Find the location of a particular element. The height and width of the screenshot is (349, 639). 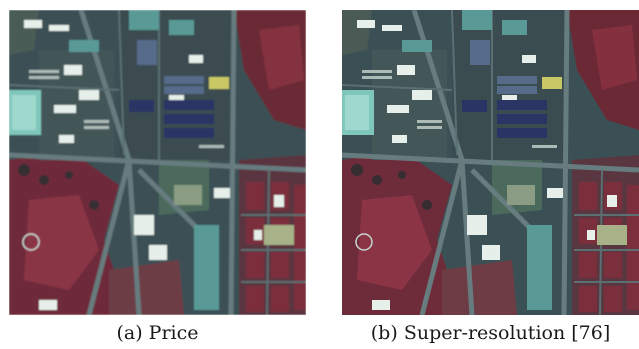

caption-b-name: Super-resolution [76] is located at coordinates (507, 333).